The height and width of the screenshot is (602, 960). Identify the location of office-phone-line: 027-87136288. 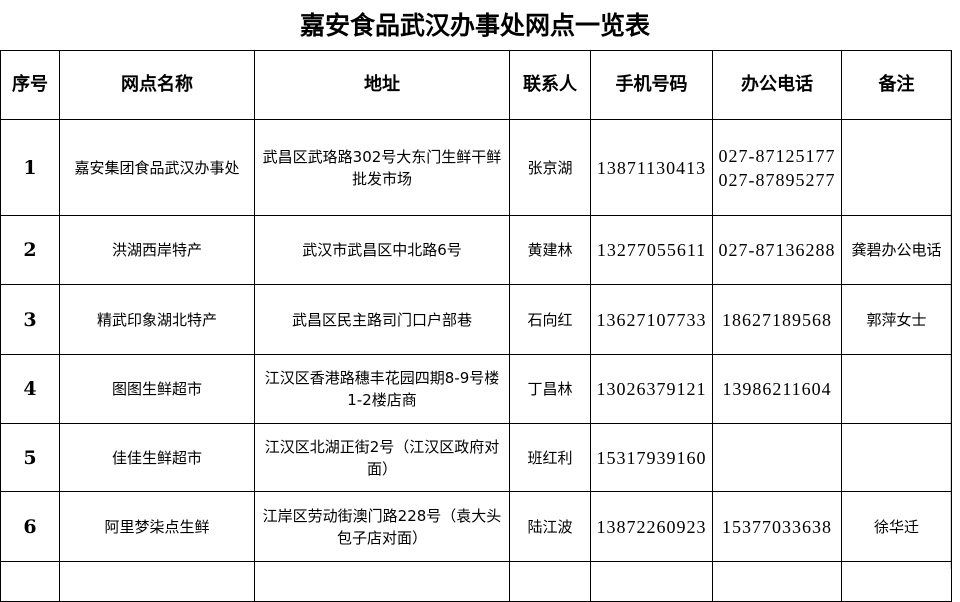
(777, 250).